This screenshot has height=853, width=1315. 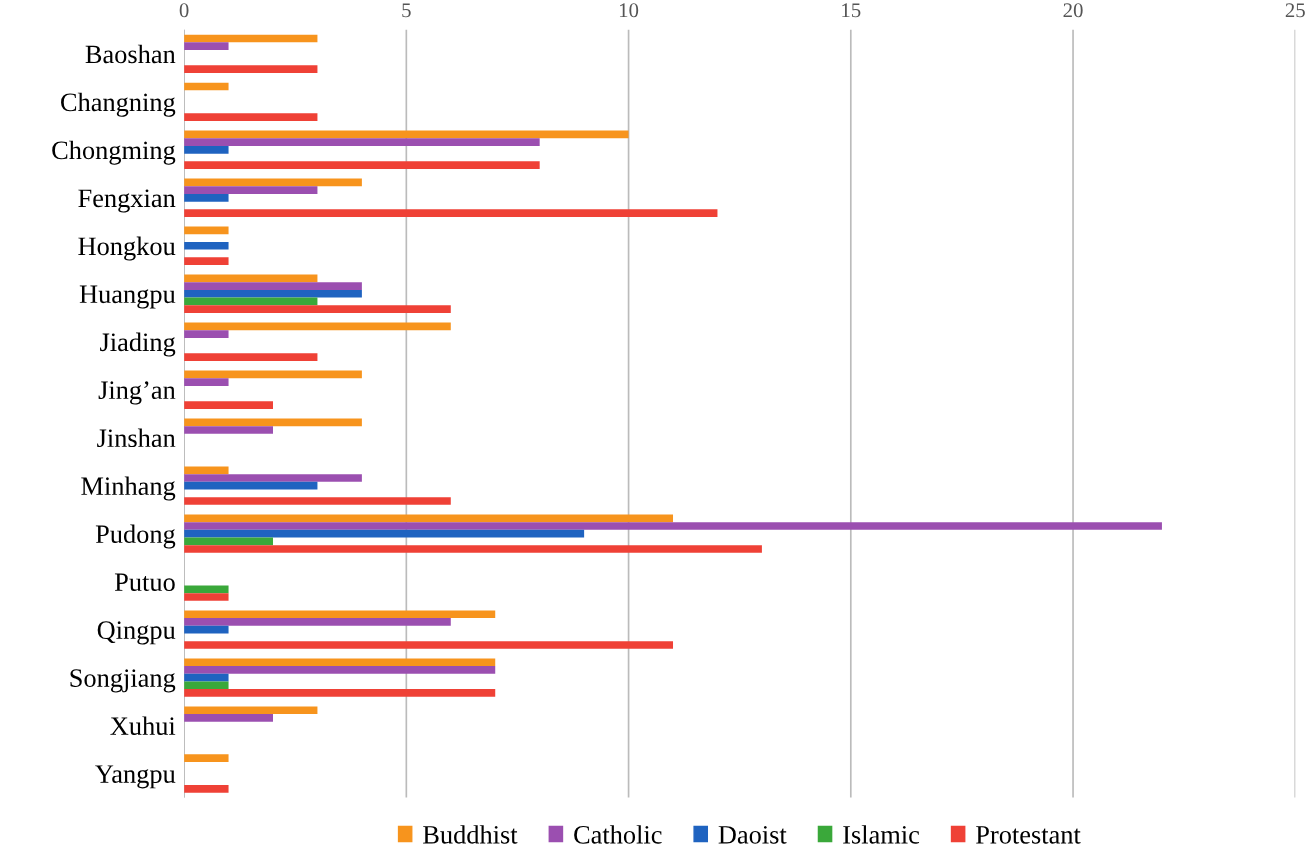 What do you see at coordinates (618, 834) in the screenshot?
I see `legend-label: Catholic` at bounding box center [618, 834].